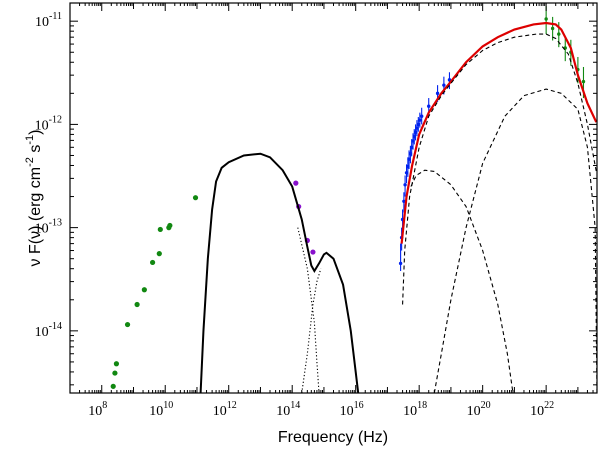  I want to click on x-axis-label: Frequency (Hz), so click(333, 437).